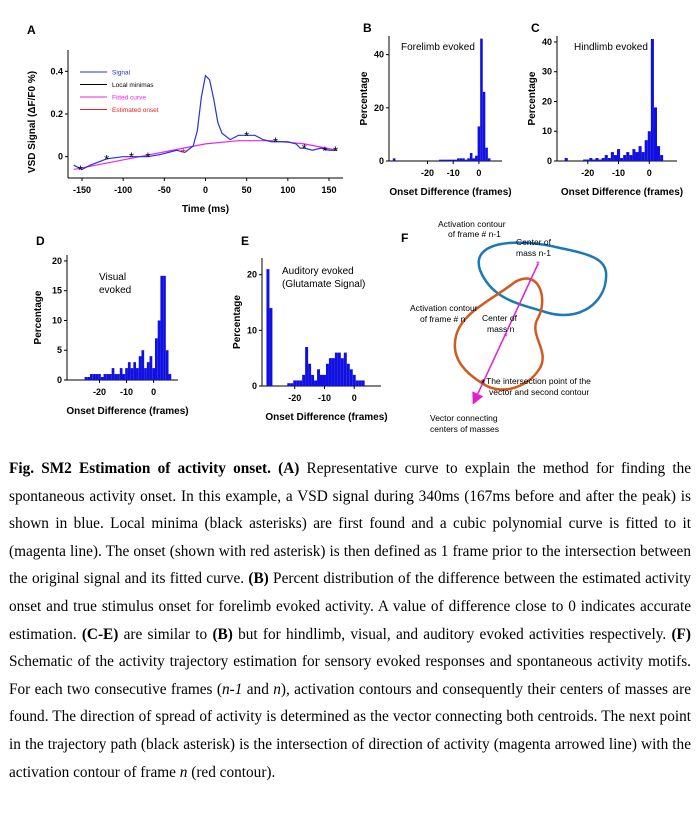 The width and height of the screenshot is (700, 813). What do you see at coordinates (464, 418) in the screenshot?
I see `label-vector-line1: Vector connecting` at bounding box center [464, 418].